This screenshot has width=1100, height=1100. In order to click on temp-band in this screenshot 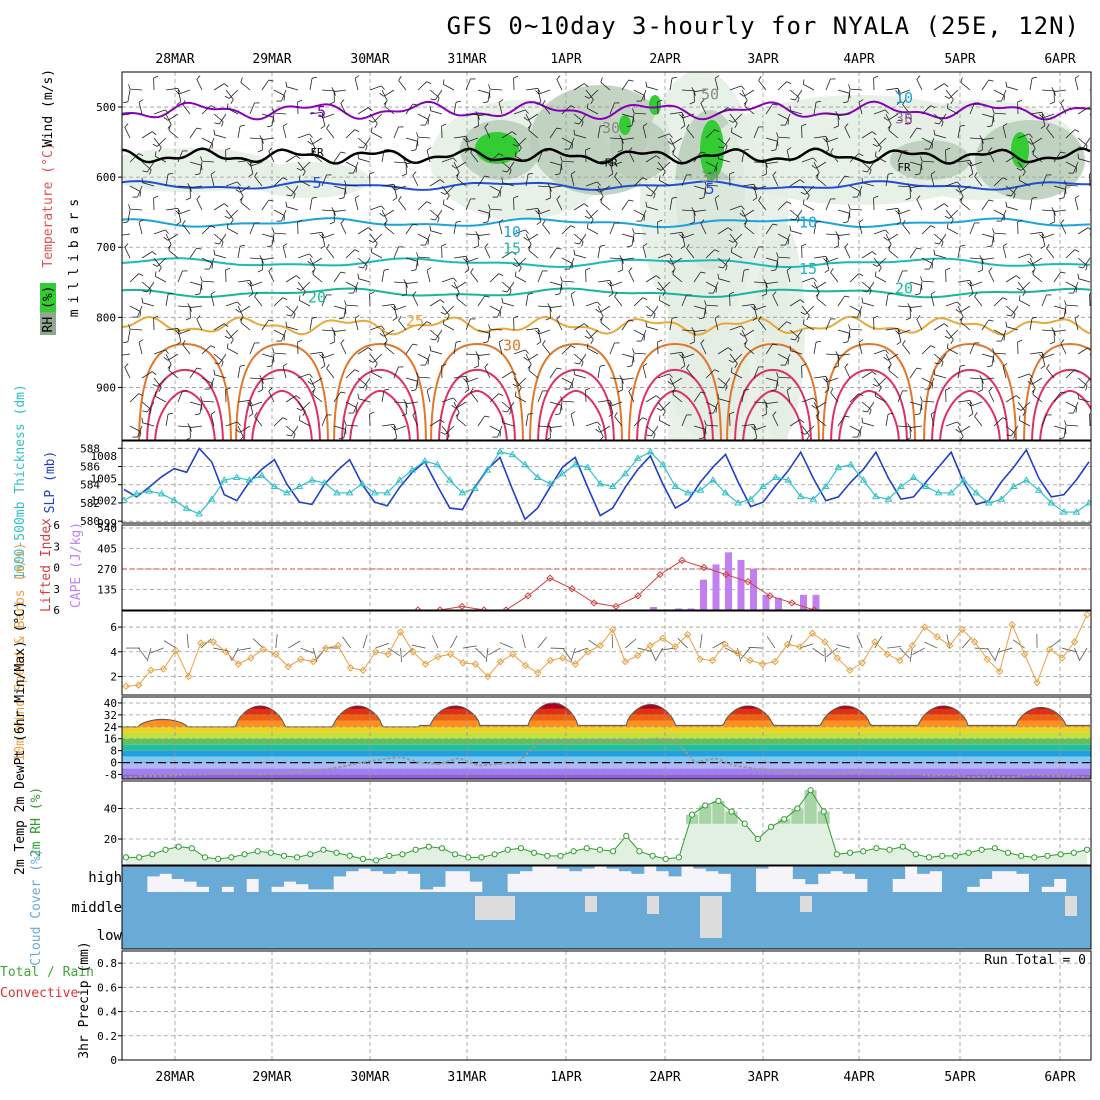, I will do `click(606, 700)`.